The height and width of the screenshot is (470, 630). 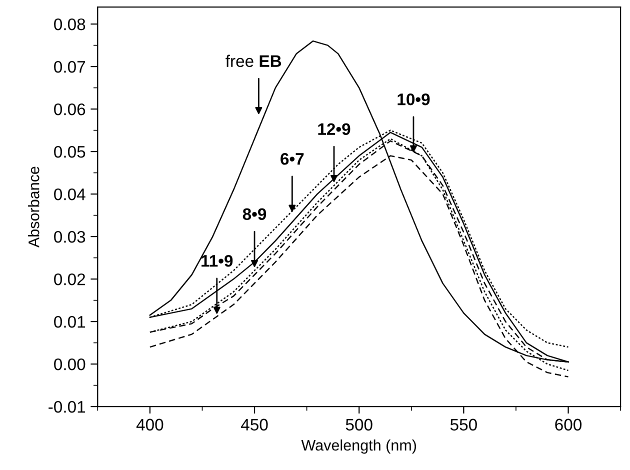 I want to click on annotation: 6•7, so click(x=292, y=158).